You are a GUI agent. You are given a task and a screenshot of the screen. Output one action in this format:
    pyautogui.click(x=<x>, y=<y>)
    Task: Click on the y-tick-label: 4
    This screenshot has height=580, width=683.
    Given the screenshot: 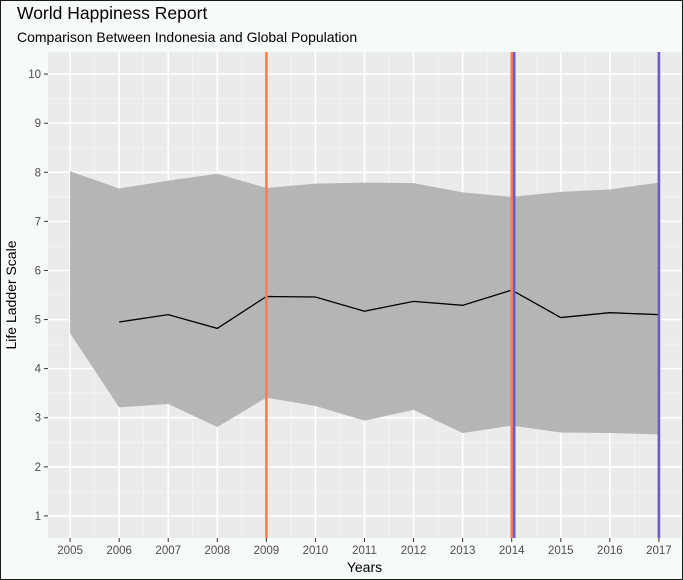 What is the action you would take?
    pyautogui.click(x=38, y=370)
    